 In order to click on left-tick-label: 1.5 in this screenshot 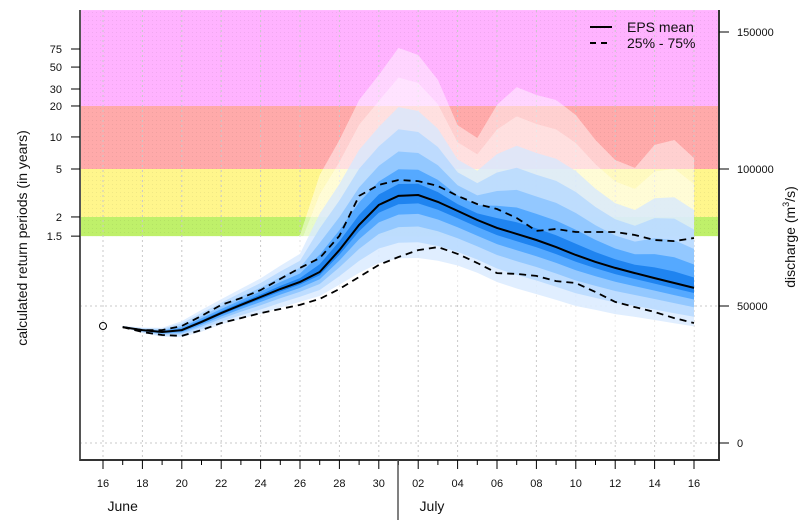, I will do `click(54, 237)`.